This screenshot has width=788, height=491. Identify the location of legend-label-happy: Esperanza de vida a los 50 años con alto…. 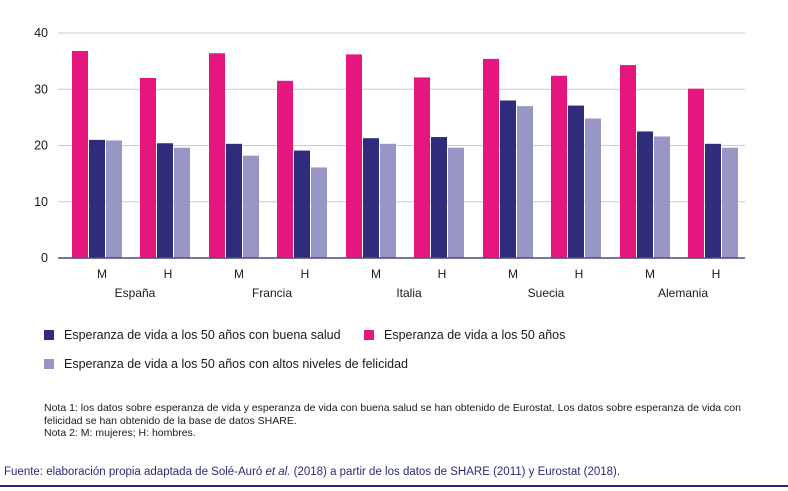
(236, 364).